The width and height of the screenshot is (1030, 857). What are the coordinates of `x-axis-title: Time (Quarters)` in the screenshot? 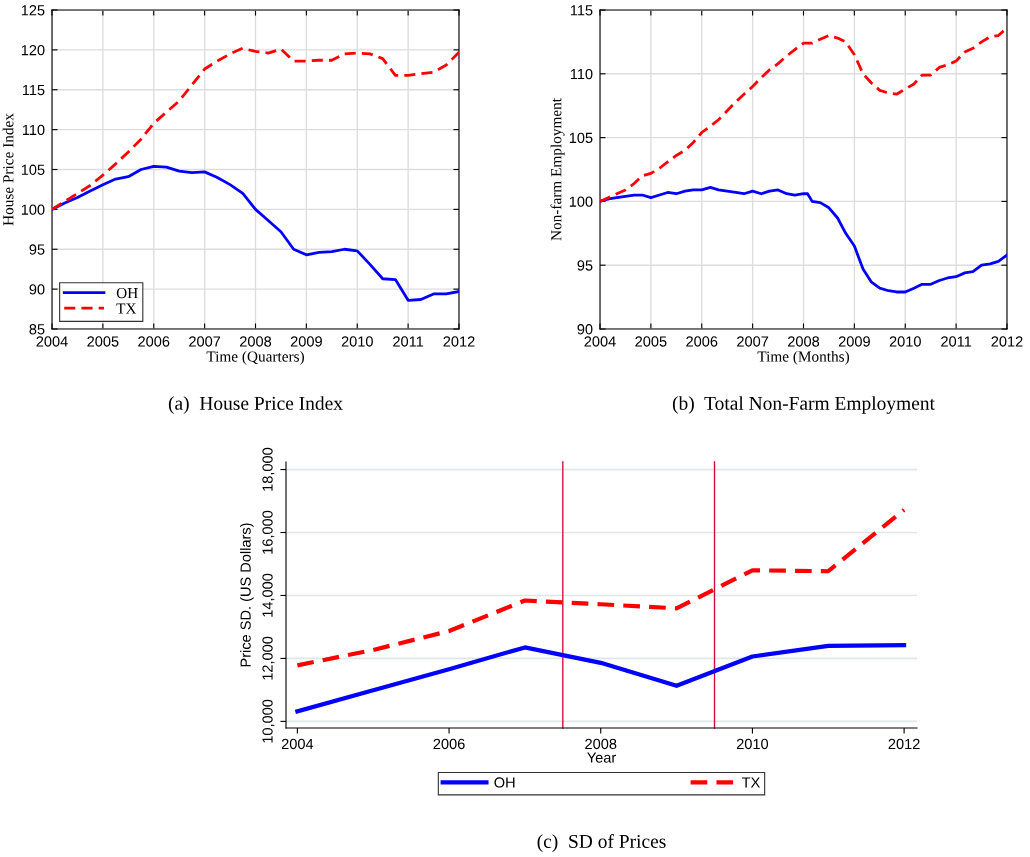 It's located at (255, 357).